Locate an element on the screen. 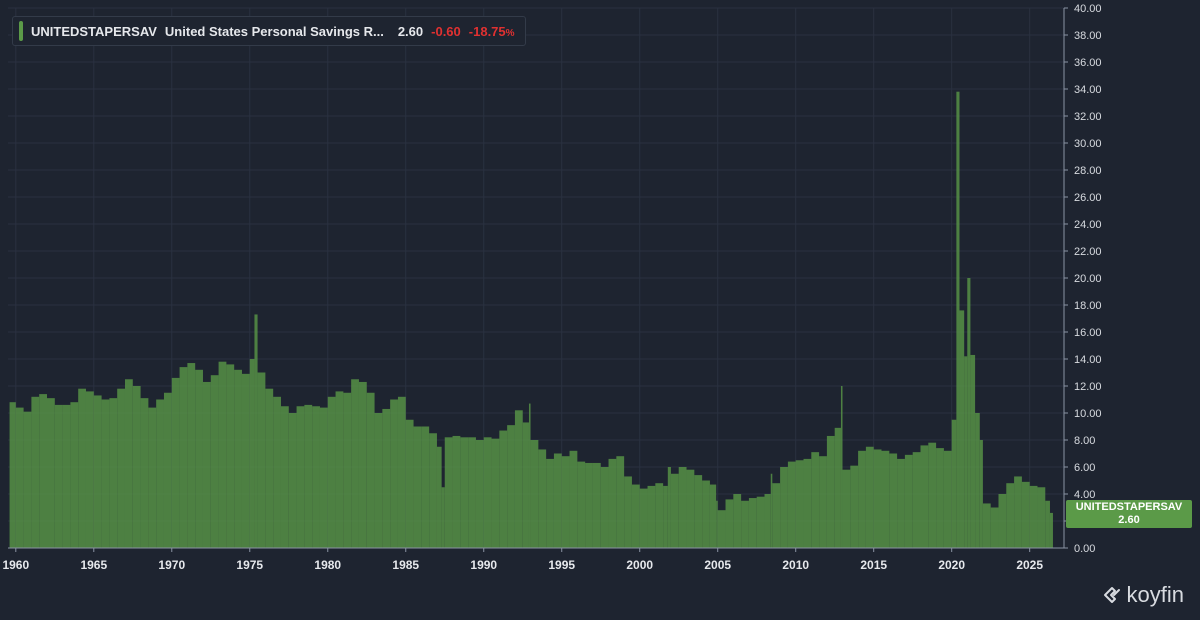 Image resolution: width=1200 pixels, height=620 pixels. x-tick-label: 2000 is located at coordinates (639, 565).